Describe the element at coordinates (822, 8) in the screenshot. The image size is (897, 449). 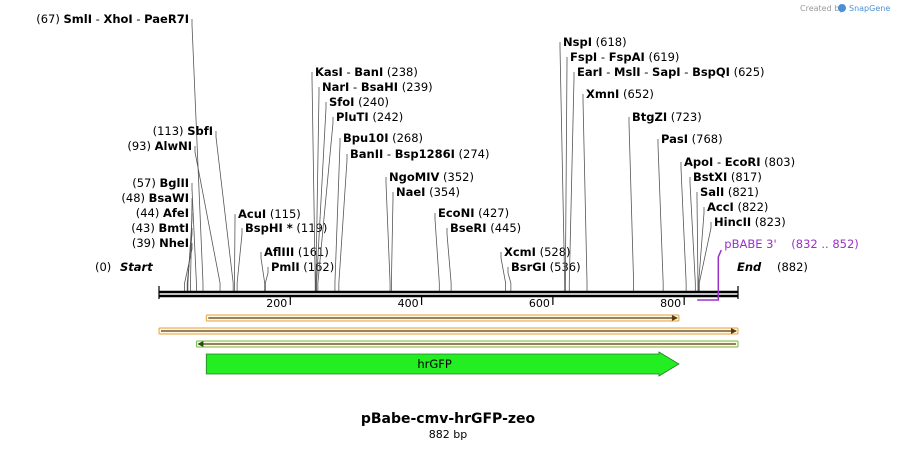
I see `credit-prefix: Created by` at that location.